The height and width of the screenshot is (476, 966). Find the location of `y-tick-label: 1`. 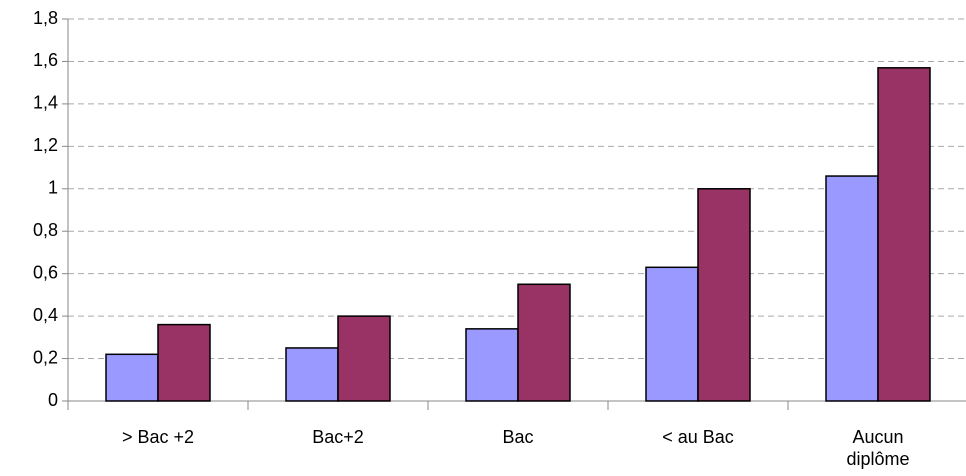

y-tick-label: 1 is located at coordinates (53, 188).